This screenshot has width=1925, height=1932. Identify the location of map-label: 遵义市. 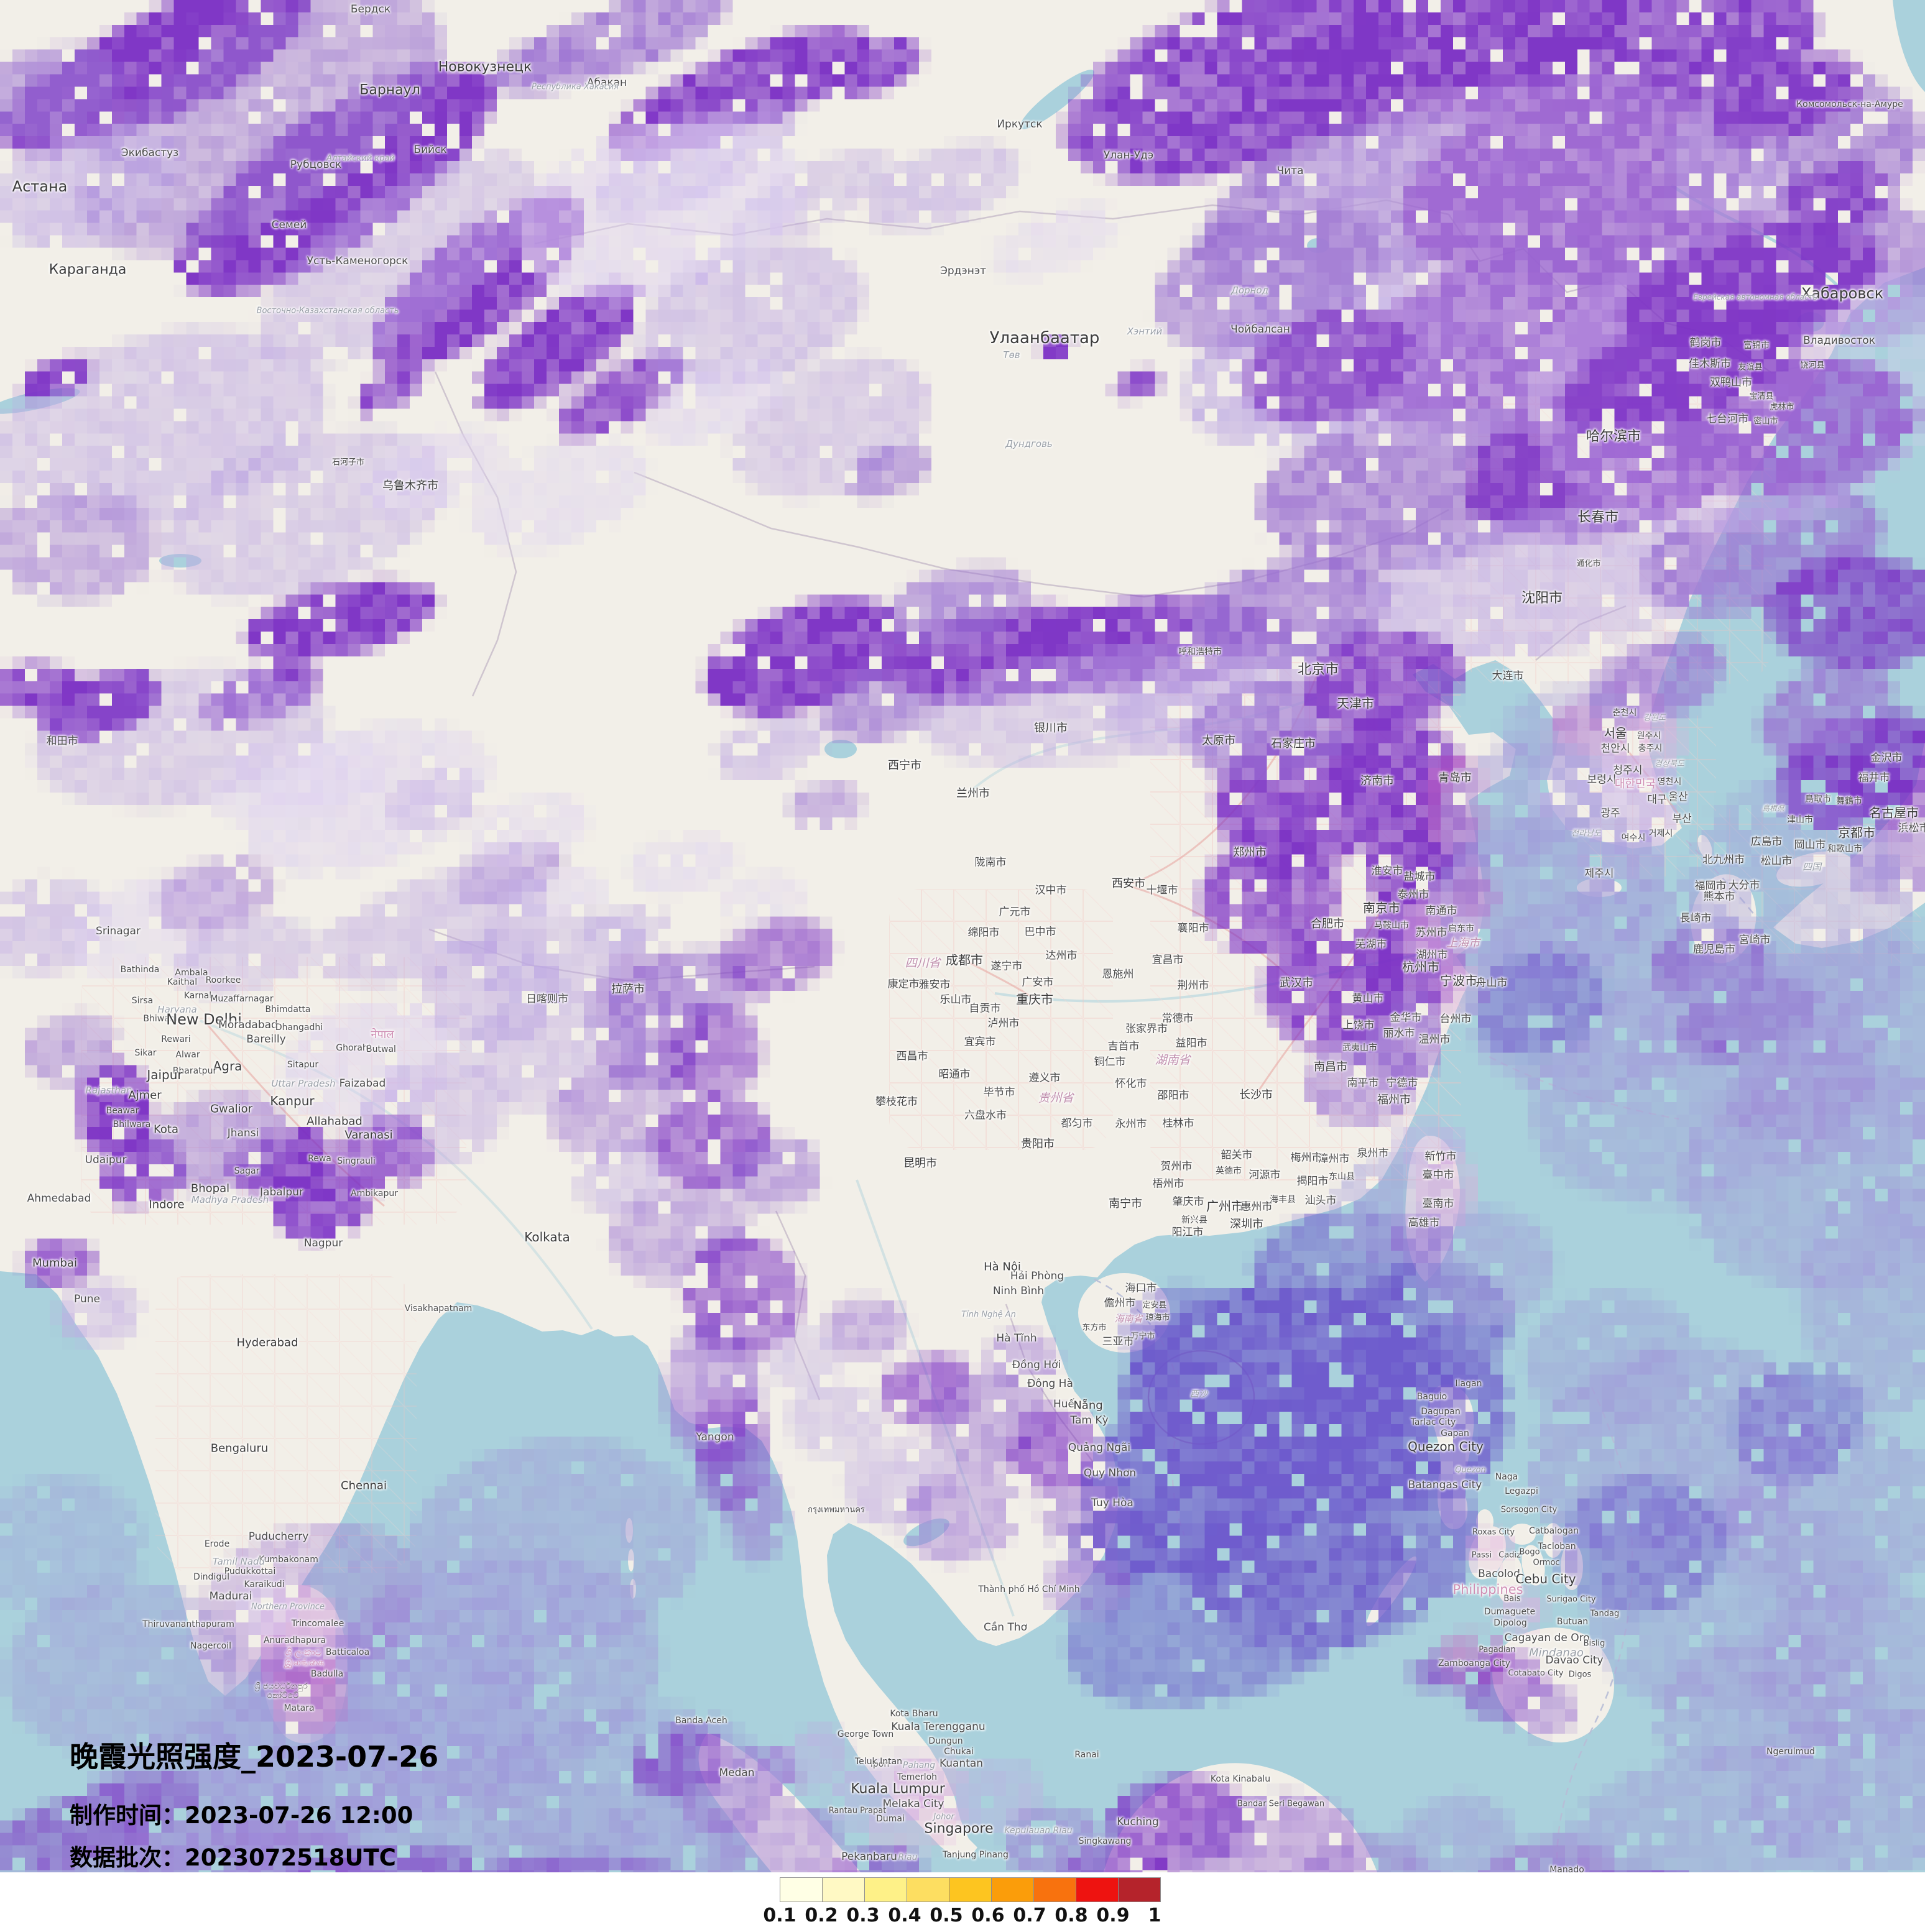
(1044, 1078).